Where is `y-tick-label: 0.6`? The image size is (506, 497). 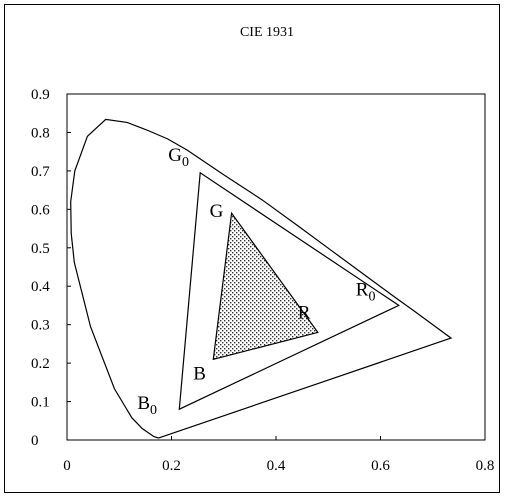
y-tick-label: 0.6 is located at coordinates (40, 210).